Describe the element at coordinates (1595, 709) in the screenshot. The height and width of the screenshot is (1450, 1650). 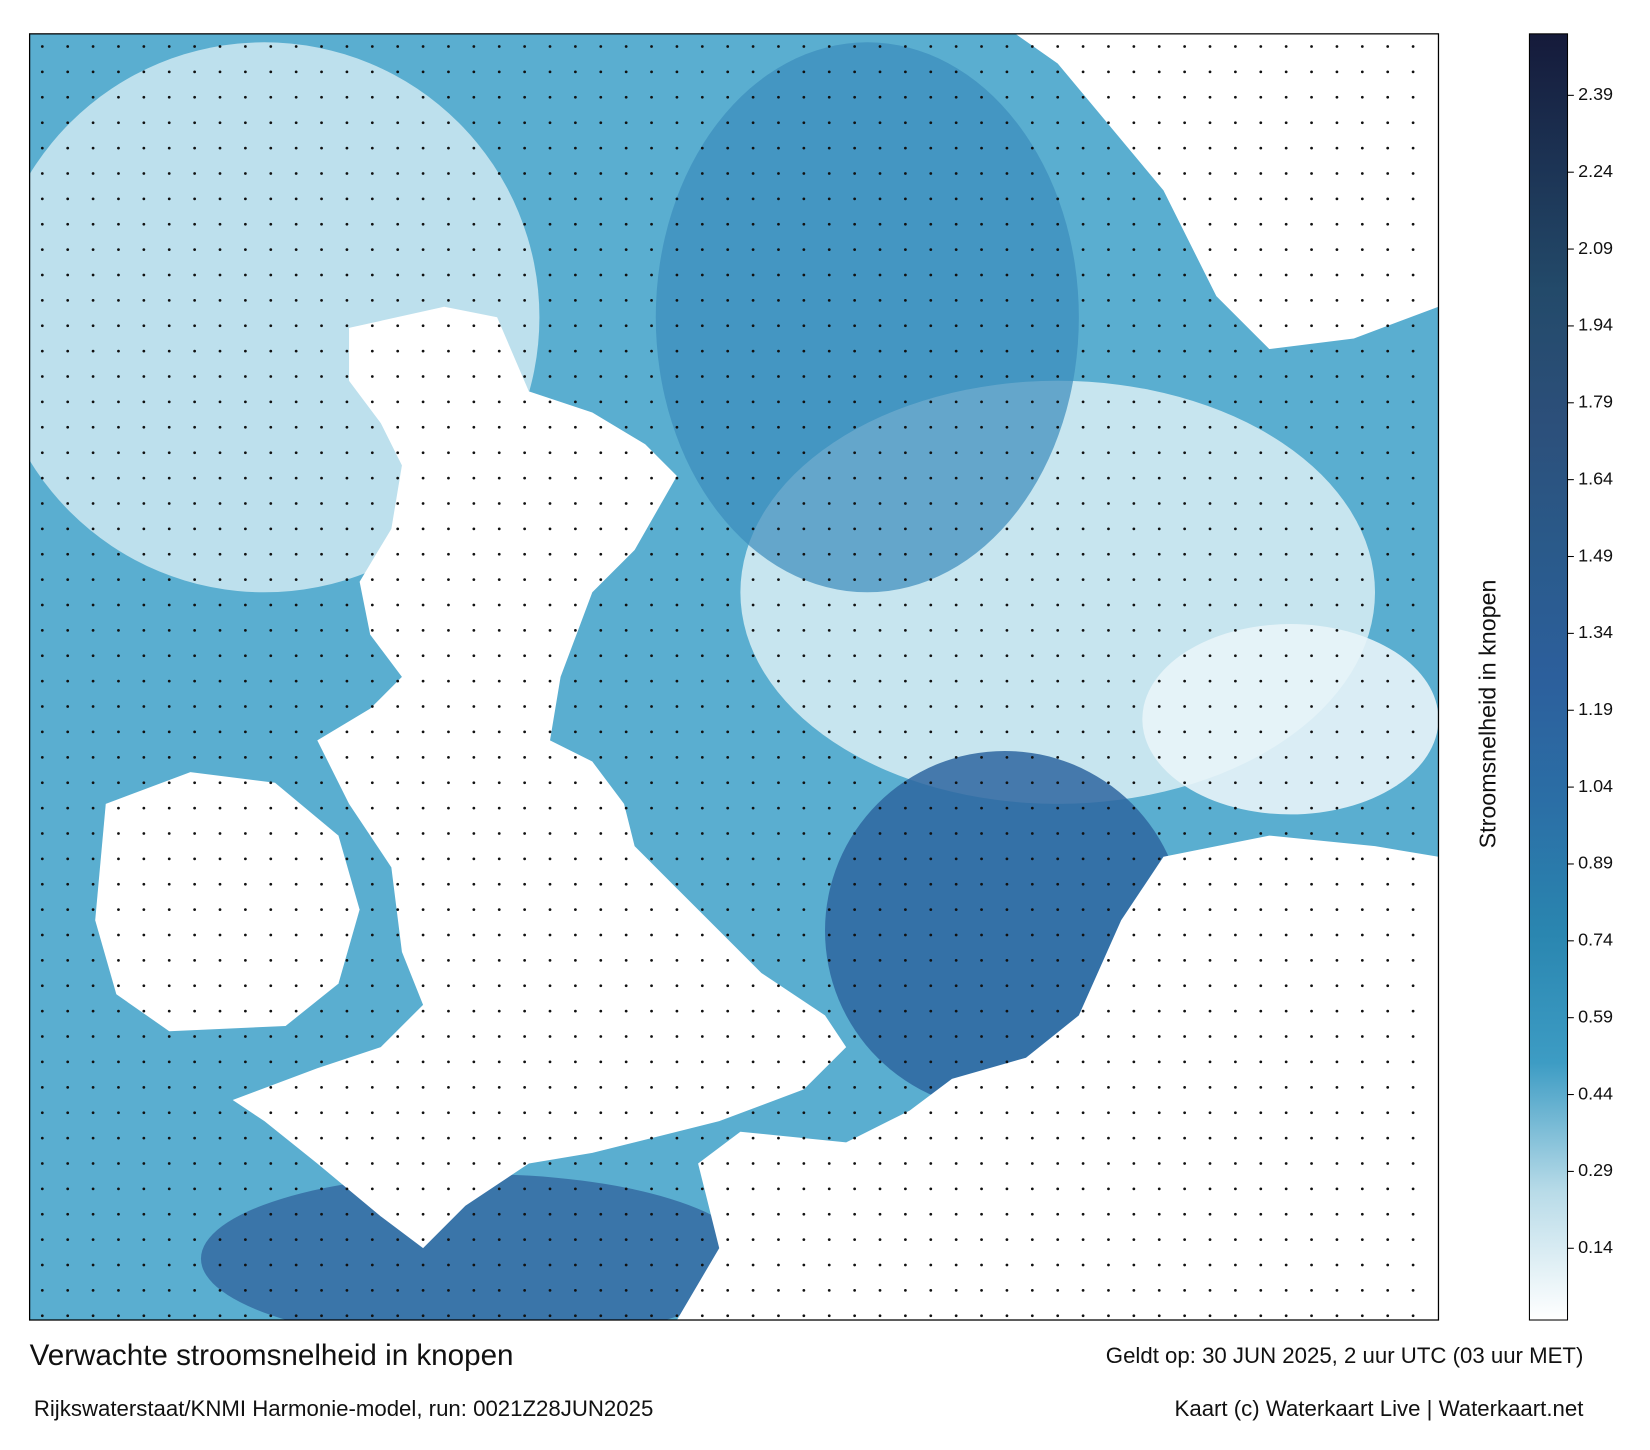
I see `colorbar-tick-label: 1.19` at that location.